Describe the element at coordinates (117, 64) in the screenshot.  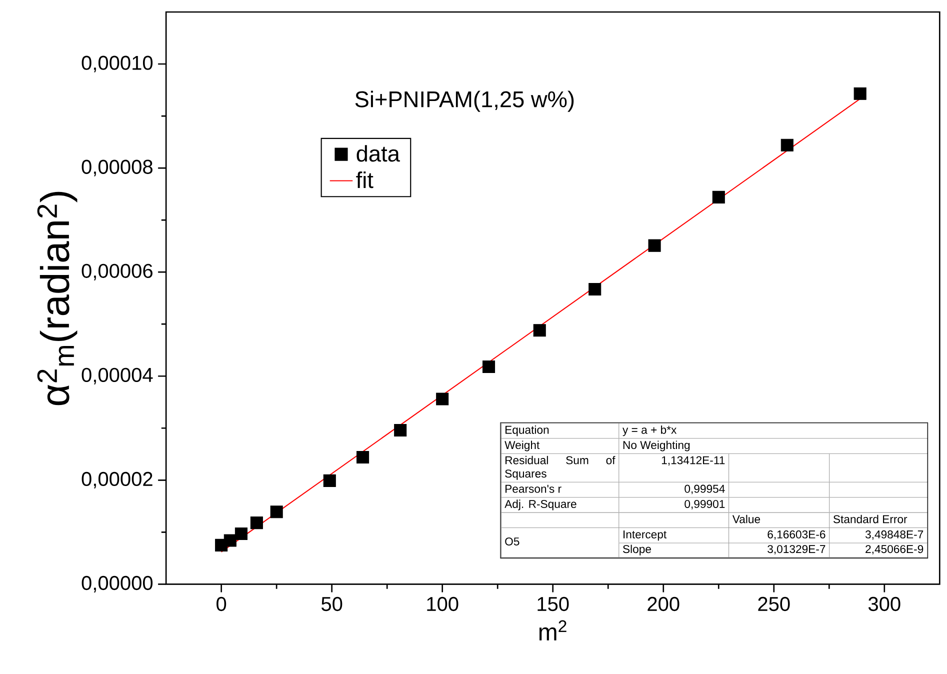
I see `y-tick-label: 0,00010` at that location.